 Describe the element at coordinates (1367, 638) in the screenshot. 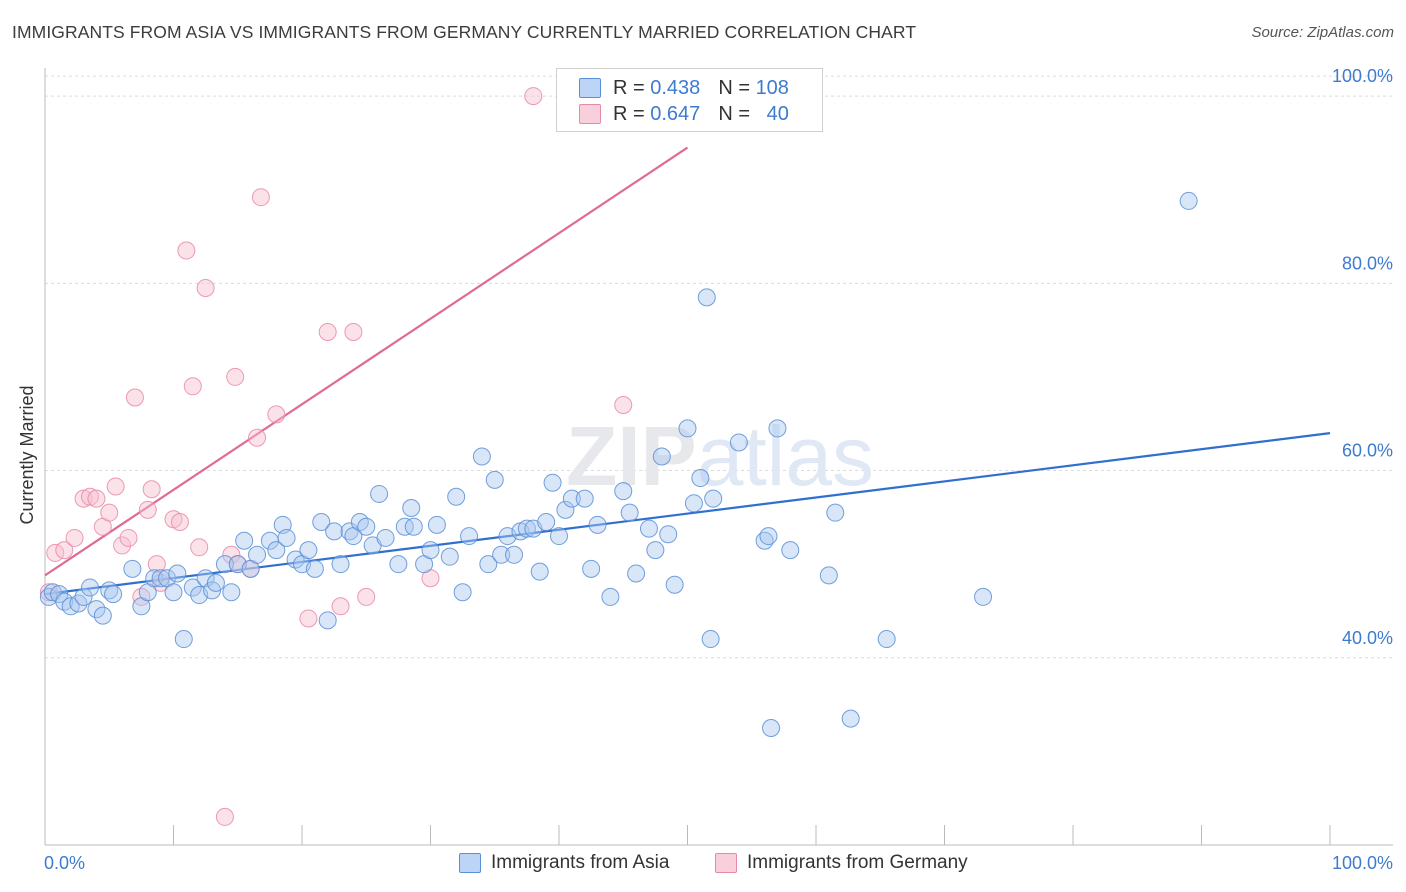

I see `y-tick-label: 40.0%` at that location.